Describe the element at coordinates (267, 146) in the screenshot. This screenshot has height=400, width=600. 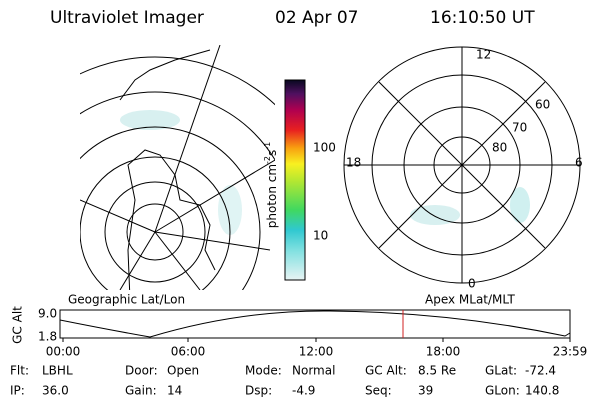
I see `unit-exp: -1` at that location.